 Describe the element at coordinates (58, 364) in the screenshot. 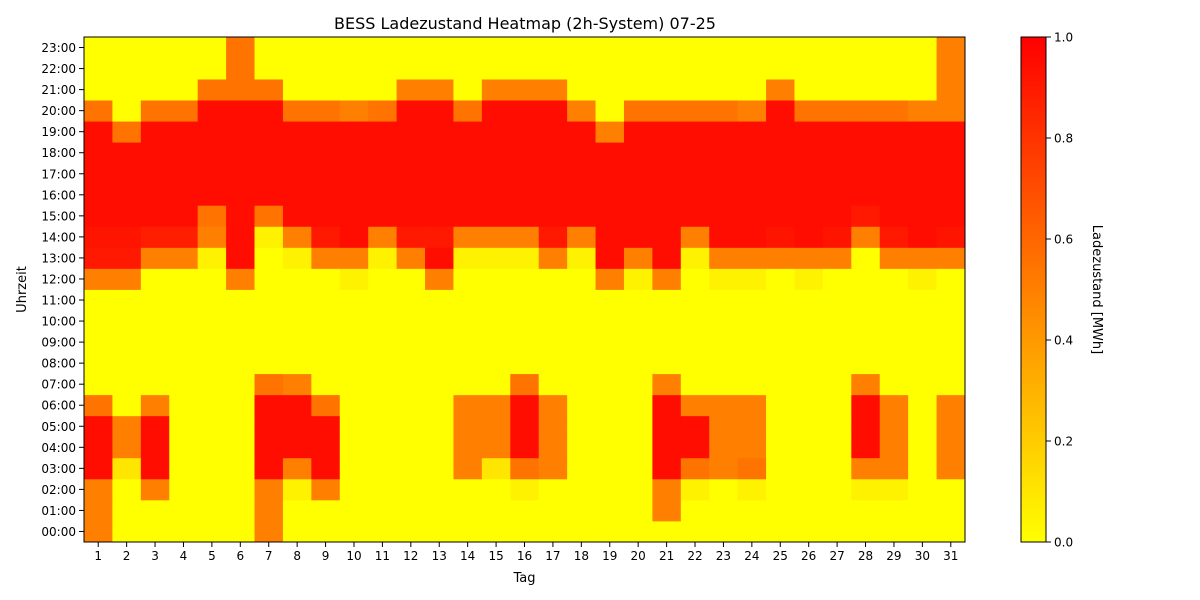

I see `y-tick-label: 08:00` at that location.